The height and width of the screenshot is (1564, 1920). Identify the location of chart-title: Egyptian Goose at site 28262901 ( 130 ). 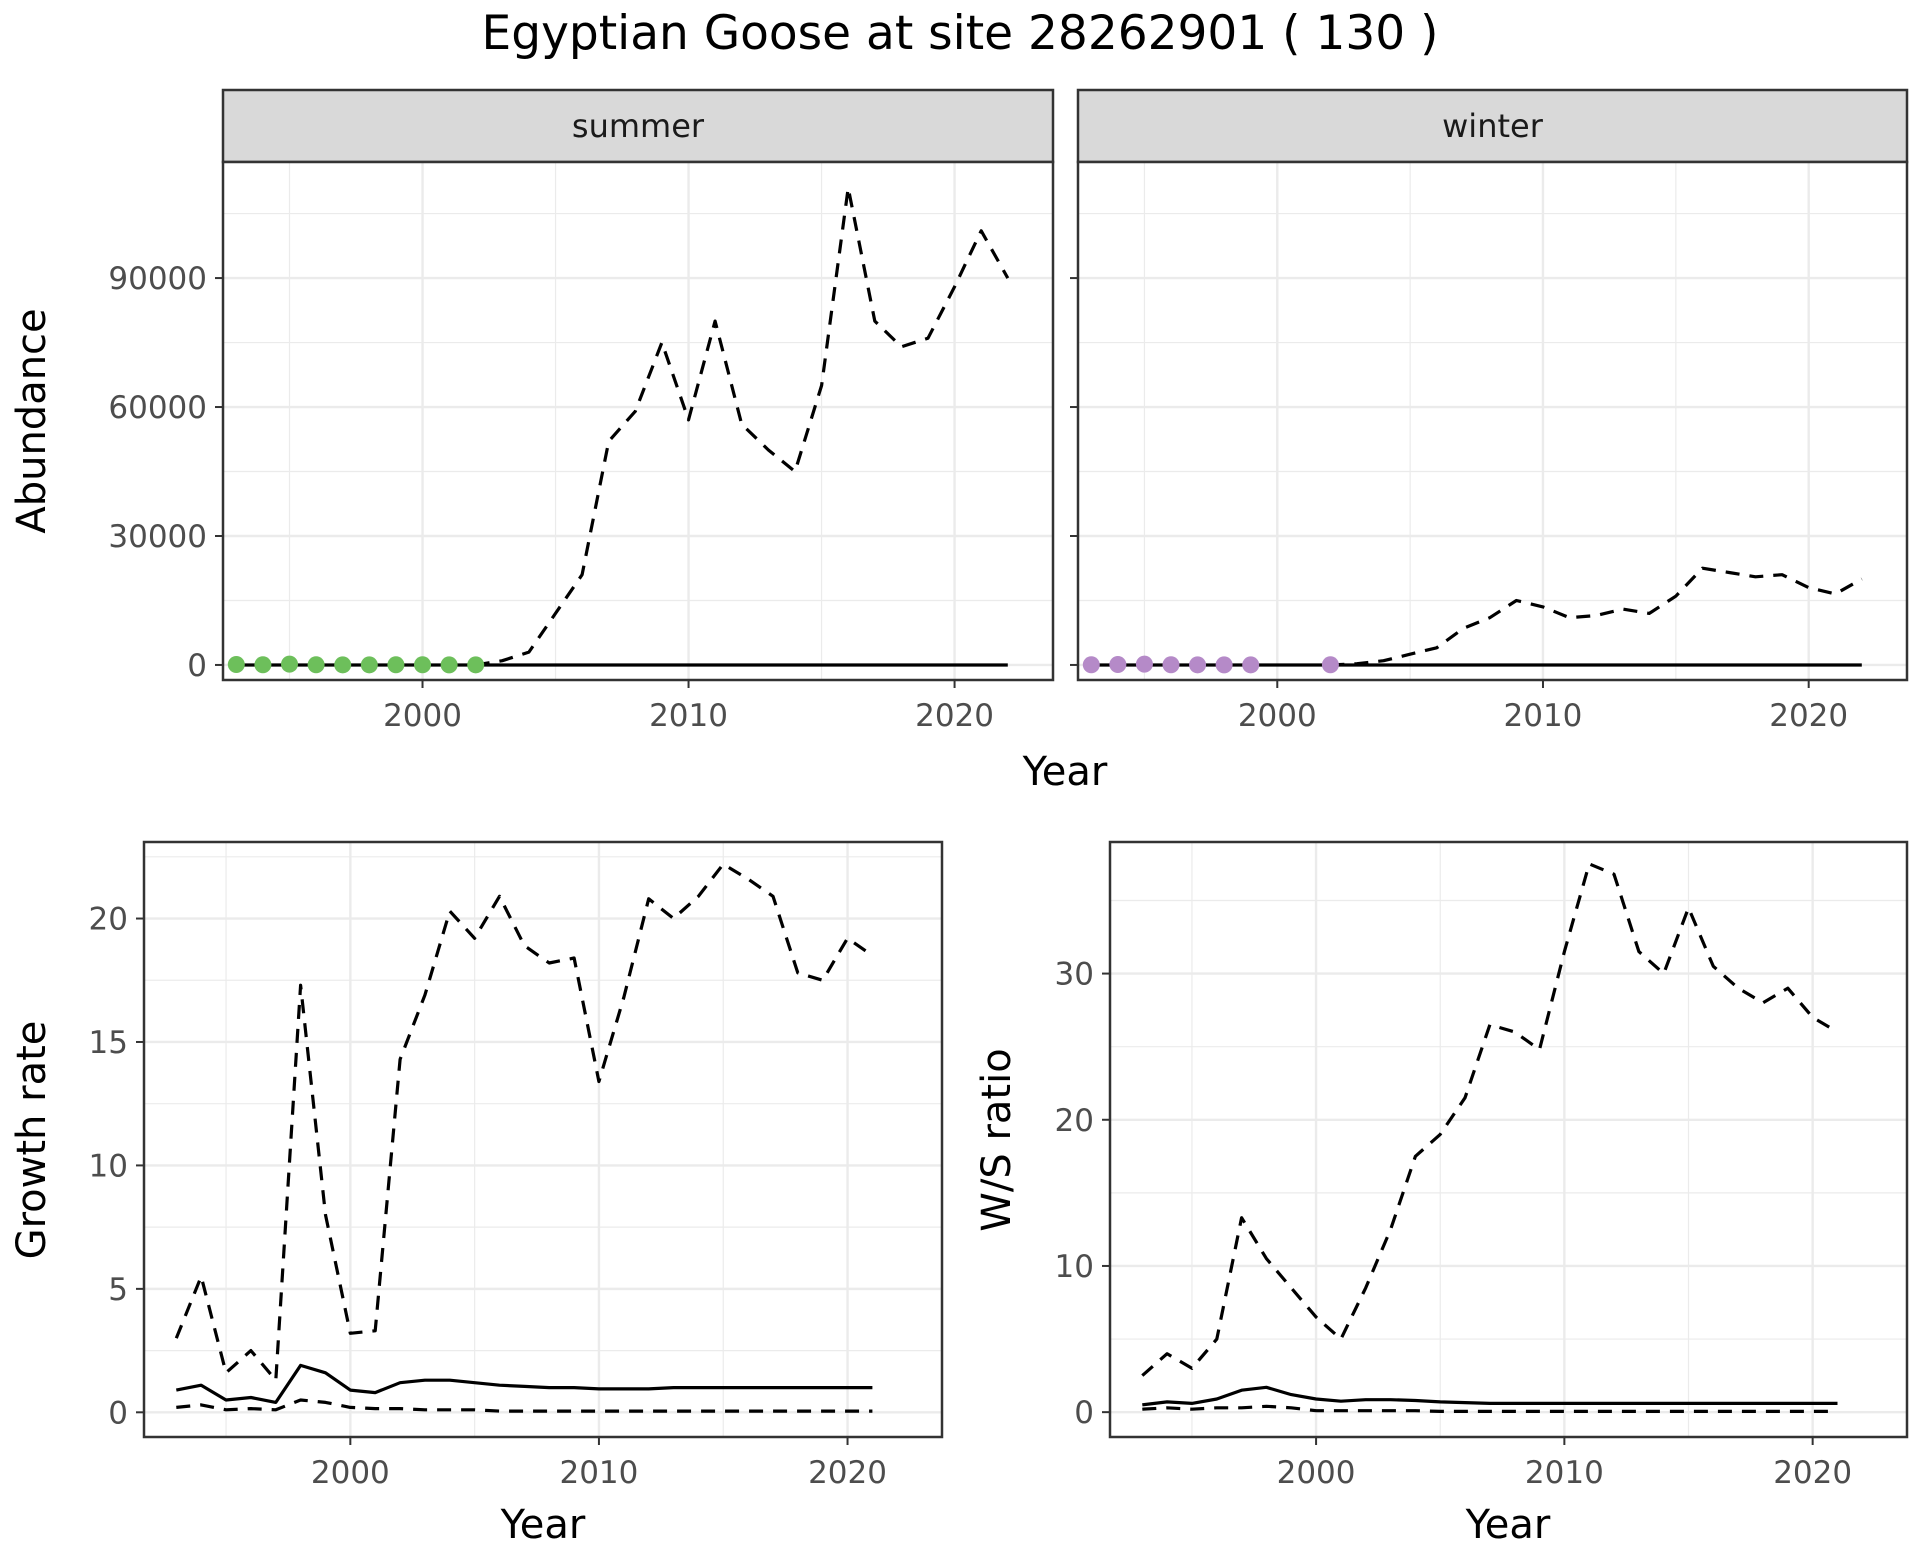
(960, 33).